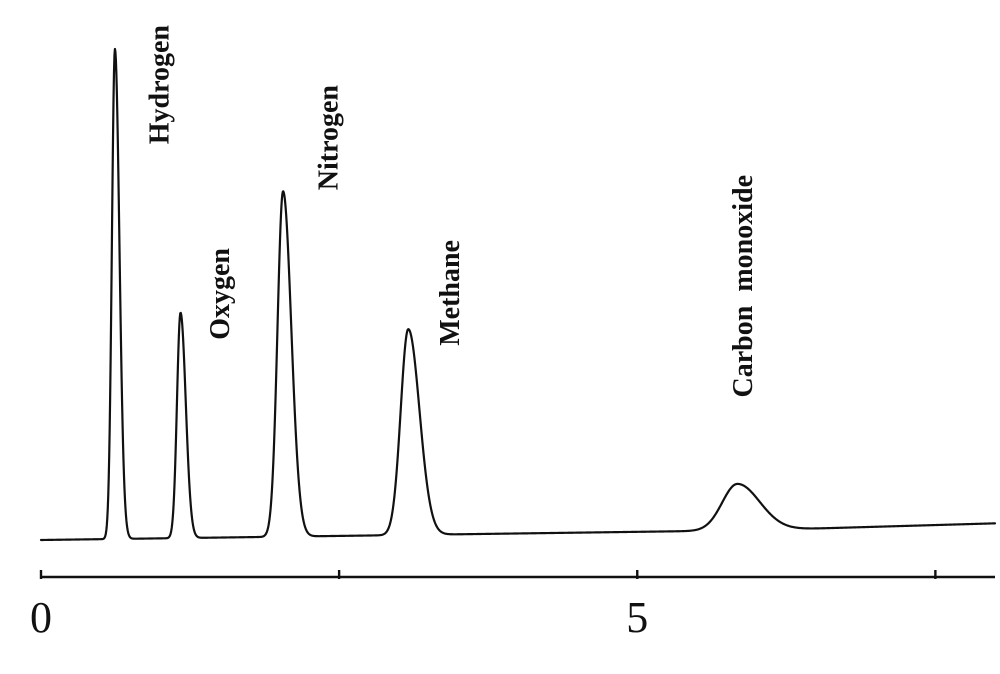 The image size is (1000, 674). Describe the element at coordinates (743, 286) in the screenshot. I see `peak-label-carbon-monoxide: Carbon monoxide` at that location.